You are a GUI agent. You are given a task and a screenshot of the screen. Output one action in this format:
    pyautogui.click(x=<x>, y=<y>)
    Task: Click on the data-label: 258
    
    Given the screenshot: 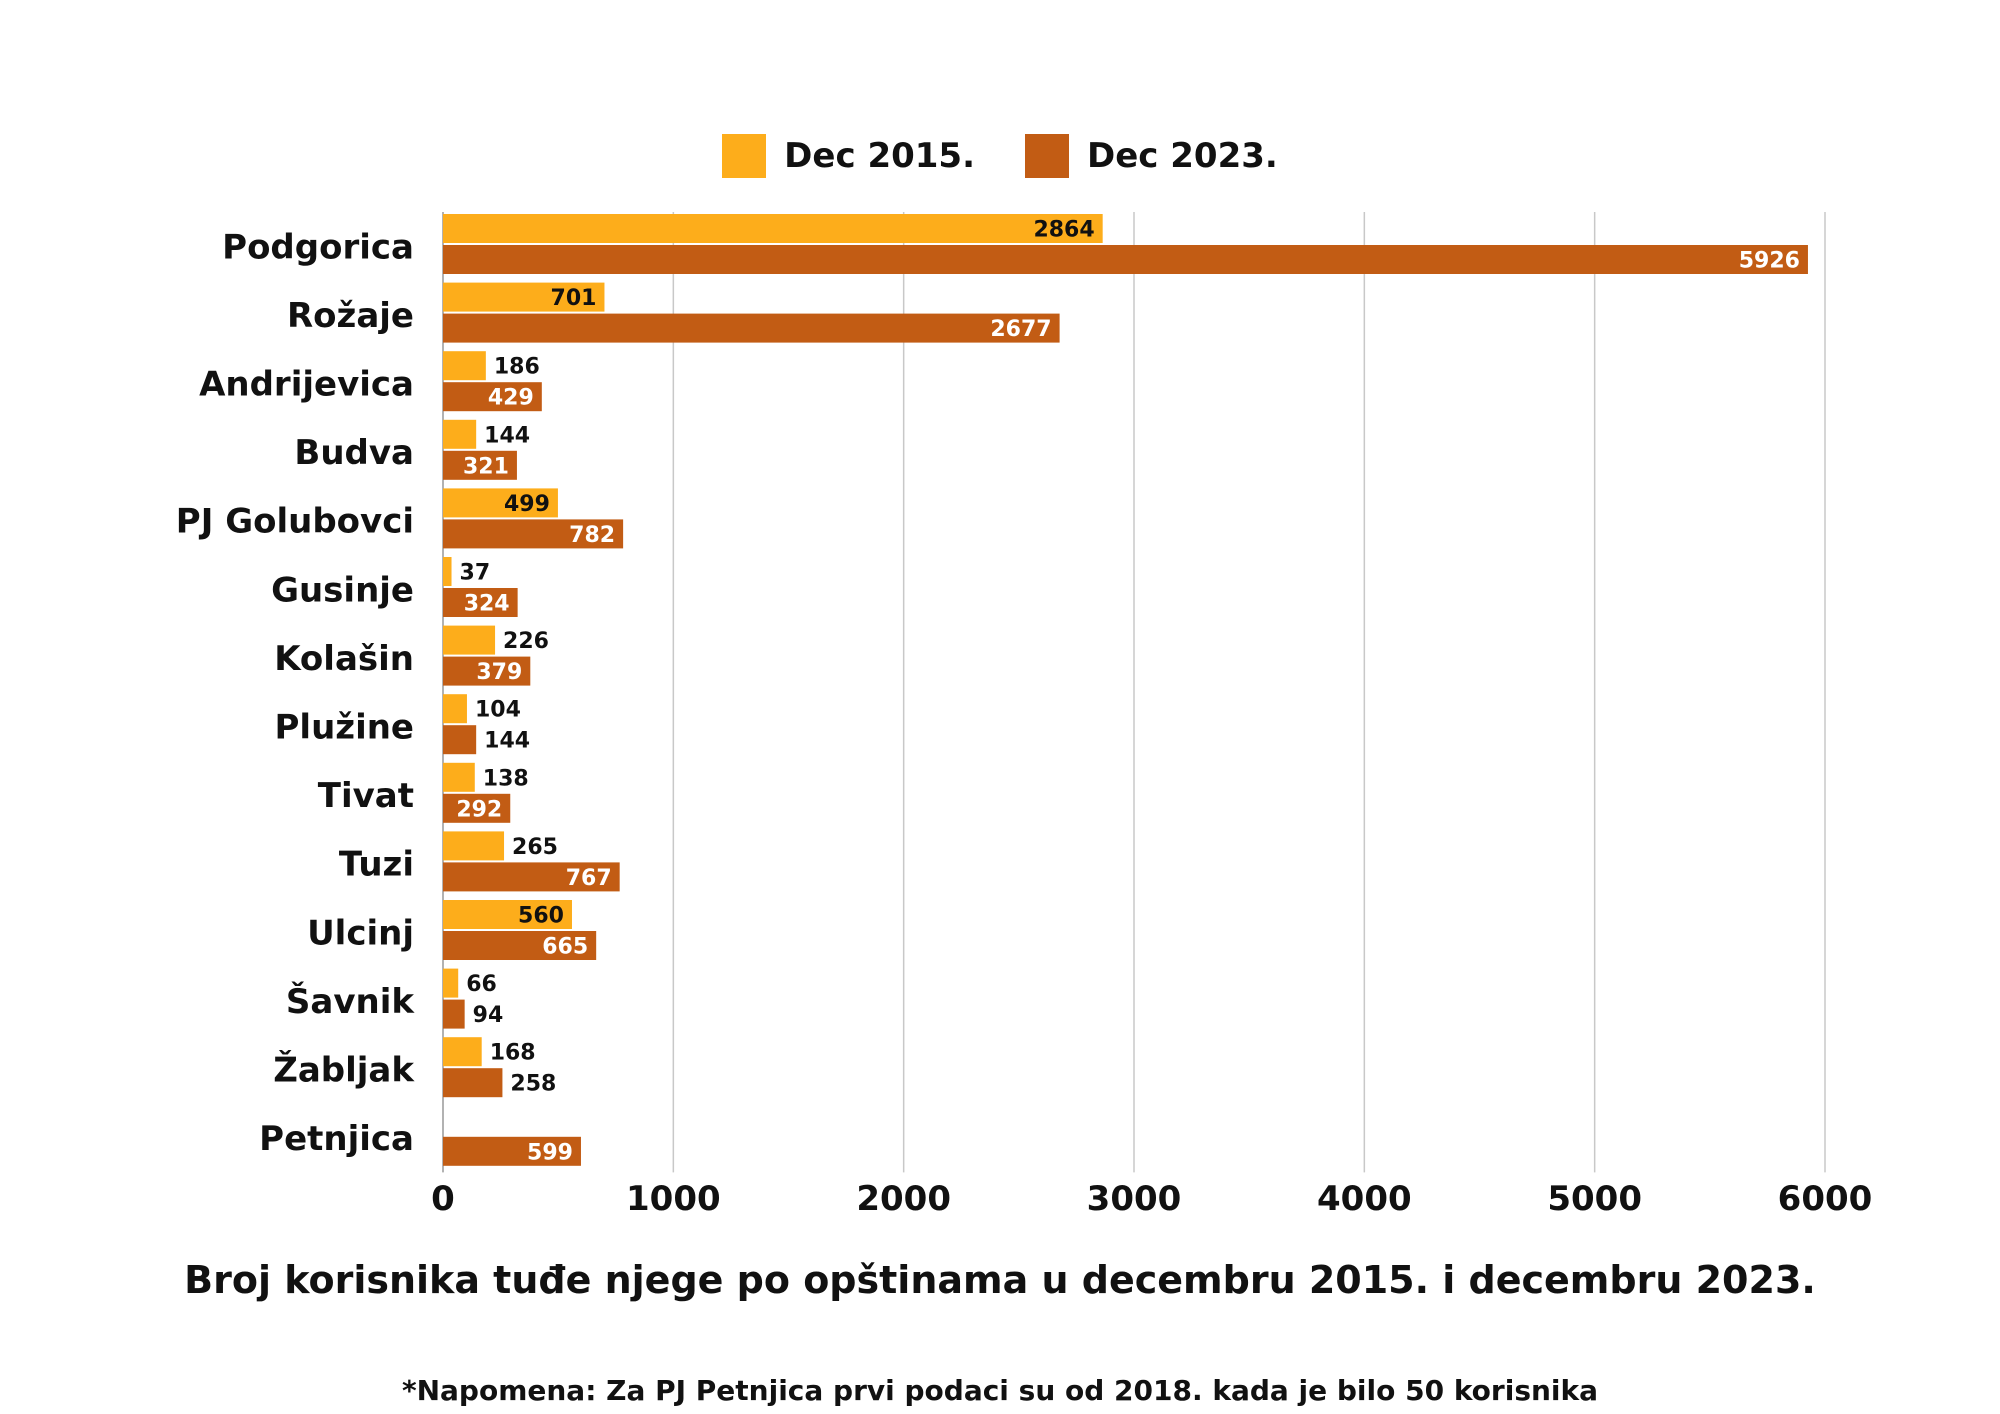 What is the action you would take?
    pyautogui.click(x=533, y=1084)
    